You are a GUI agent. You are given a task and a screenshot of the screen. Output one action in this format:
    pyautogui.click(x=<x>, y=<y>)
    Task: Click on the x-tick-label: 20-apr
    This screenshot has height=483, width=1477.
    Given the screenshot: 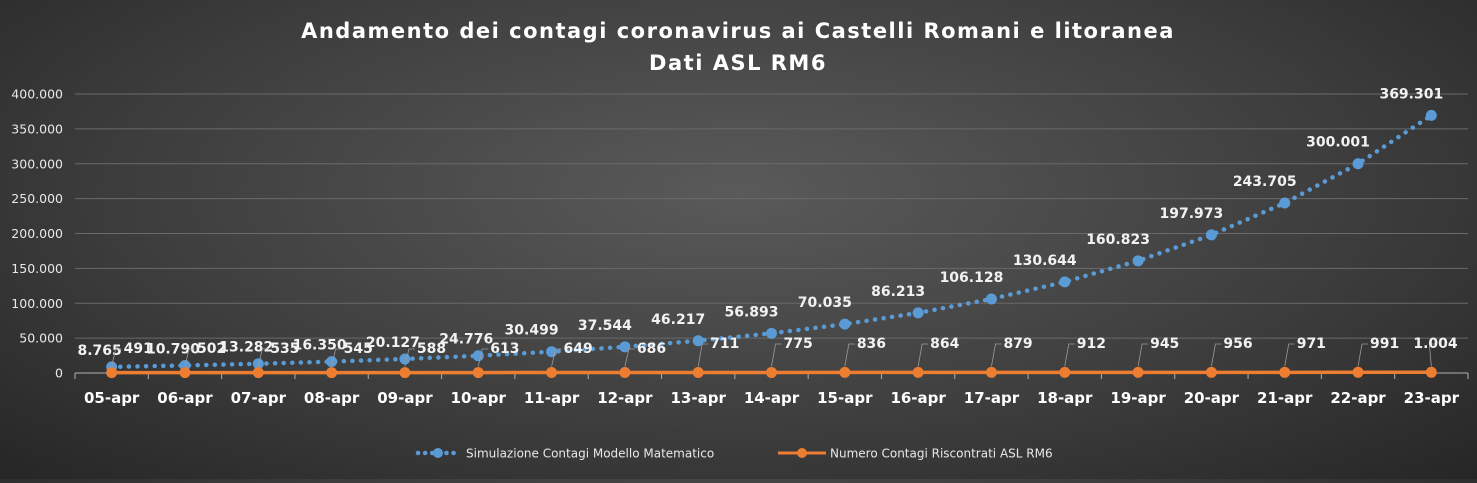 What is the action you would take?
    pyautogui.click(x=1212, y=398)
    